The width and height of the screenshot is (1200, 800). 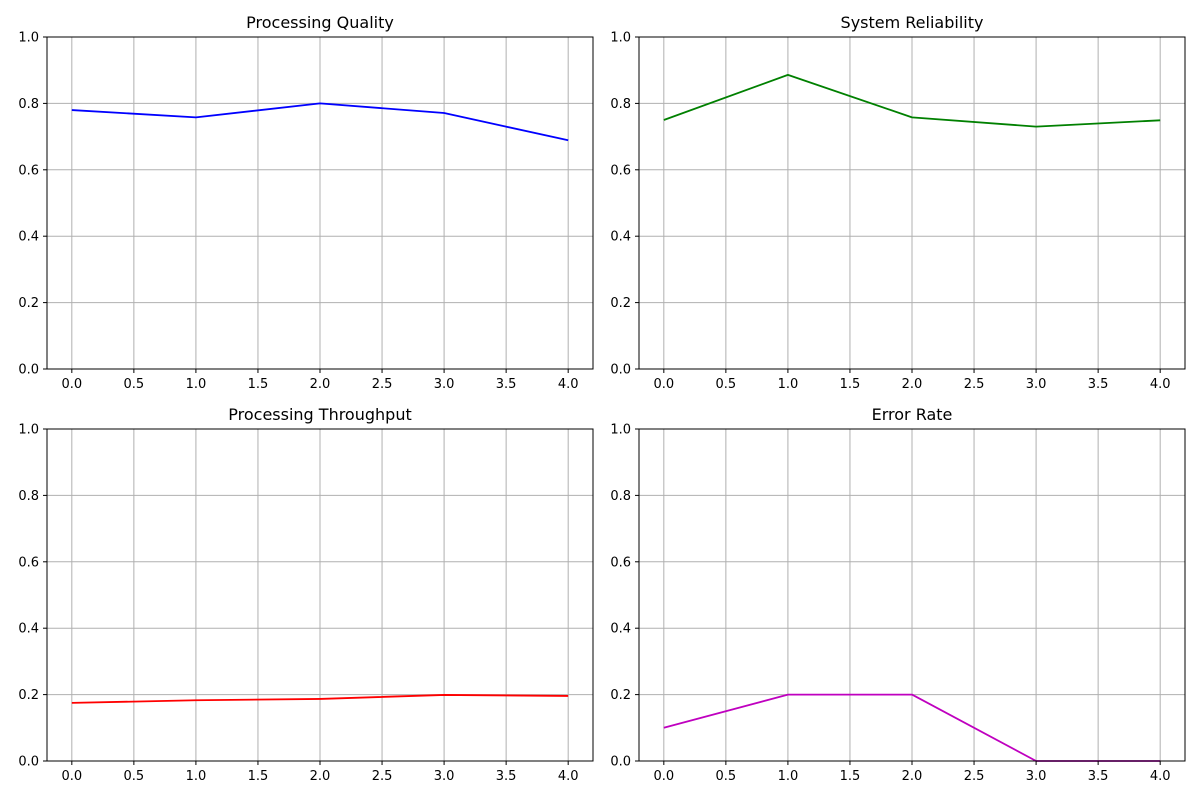 What do you see at coordinates (320, 22) in the screenshot?
I see `chart-title: Processing Quality` at bounding box center [320, 22].